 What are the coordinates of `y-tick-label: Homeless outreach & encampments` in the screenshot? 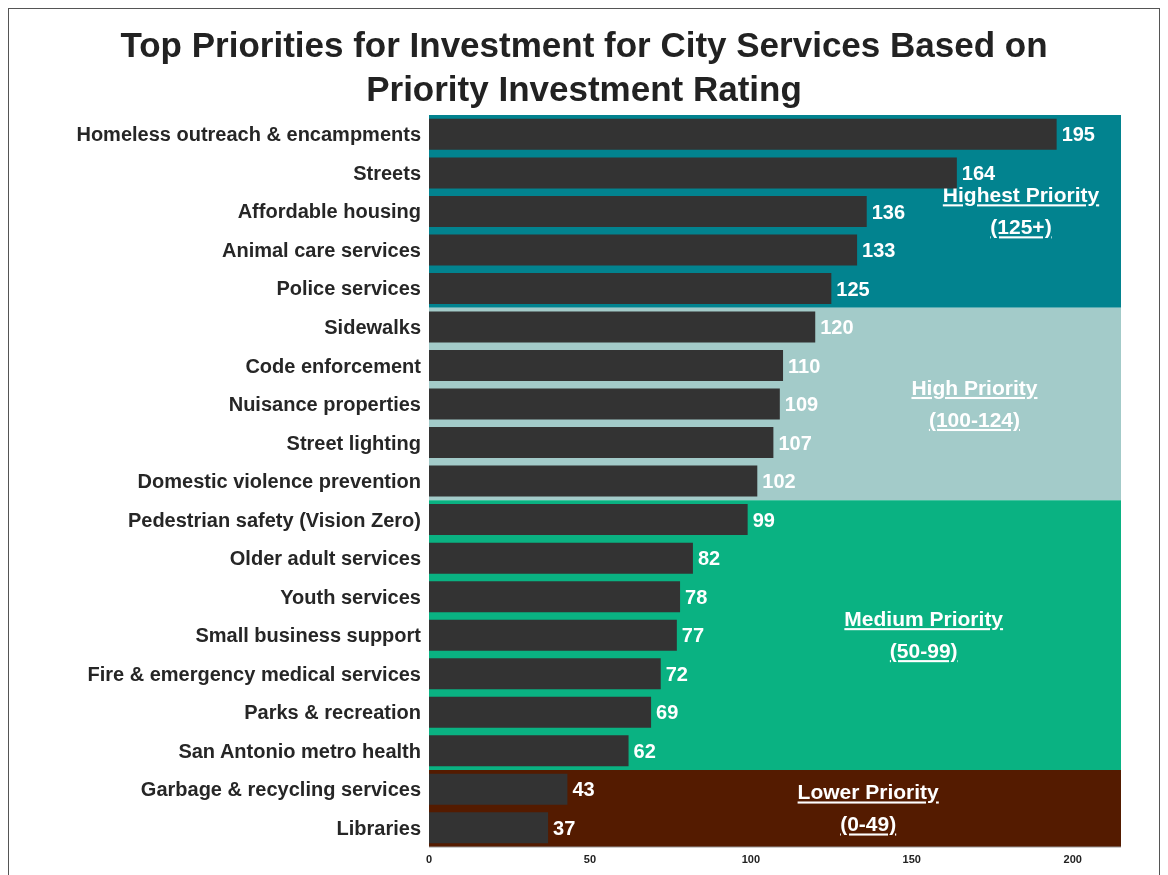 It's located at (248, 134).